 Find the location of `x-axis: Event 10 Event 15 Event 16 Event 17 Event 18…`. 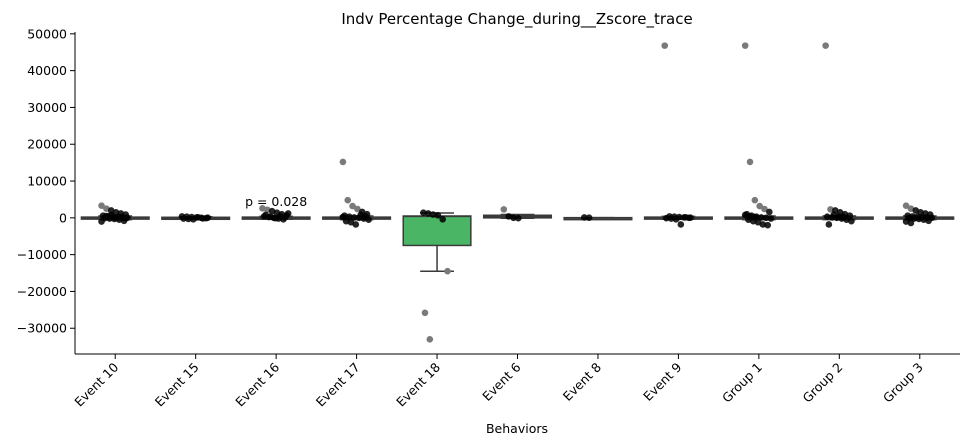

x-axis: Event 10 Event 15 Event 16 Event 17 Event 18… is located at coordinates (515, 381).